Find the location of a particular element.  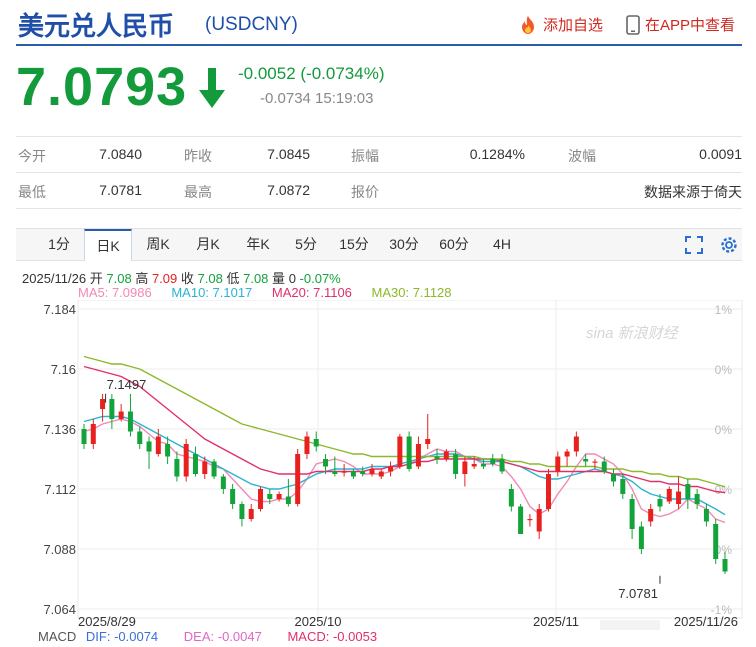

ohlc-low: 7.08 is located at coordinates (256, 278).